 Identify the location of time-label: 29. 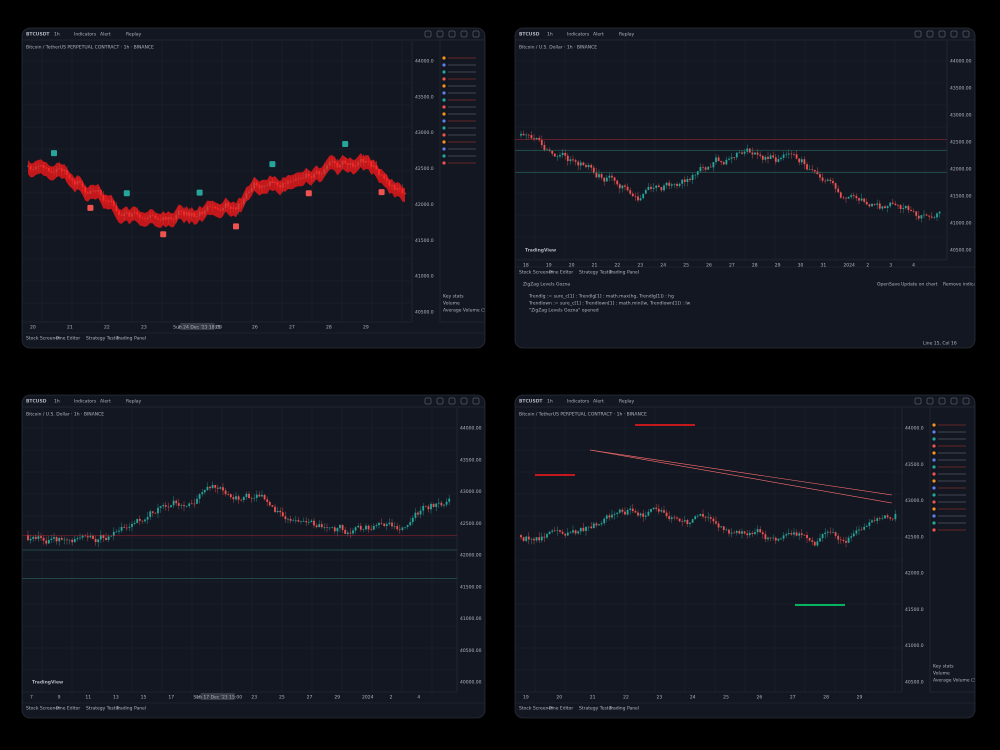
(778, 266).